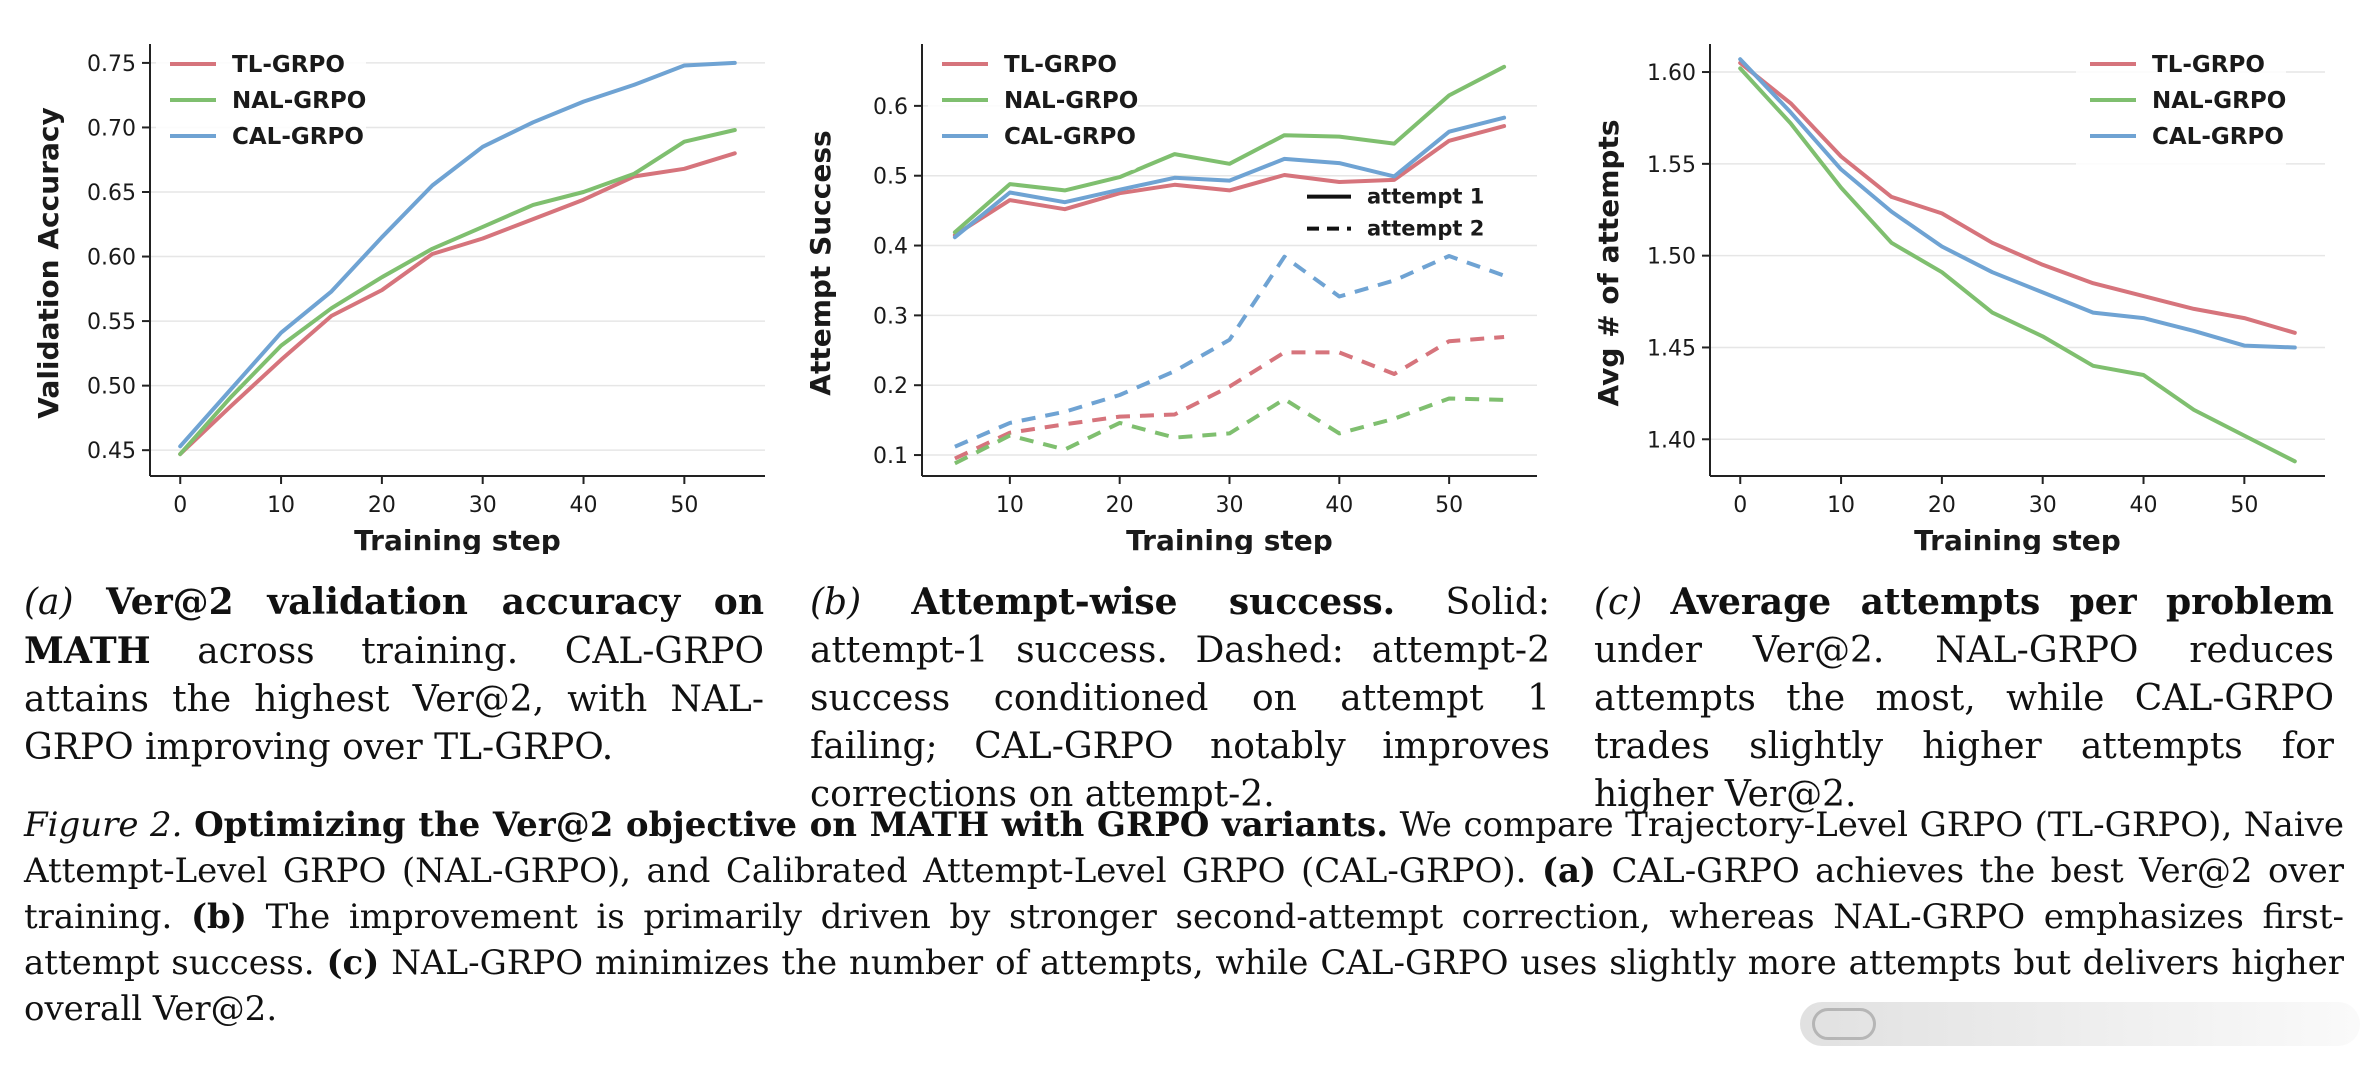 Image resolution: width=2373 pixels, height=1080 pixels. Describe the element at coordinates (1618, 602) in the screenshot. I see `caption-c-label: (c)` at that location.